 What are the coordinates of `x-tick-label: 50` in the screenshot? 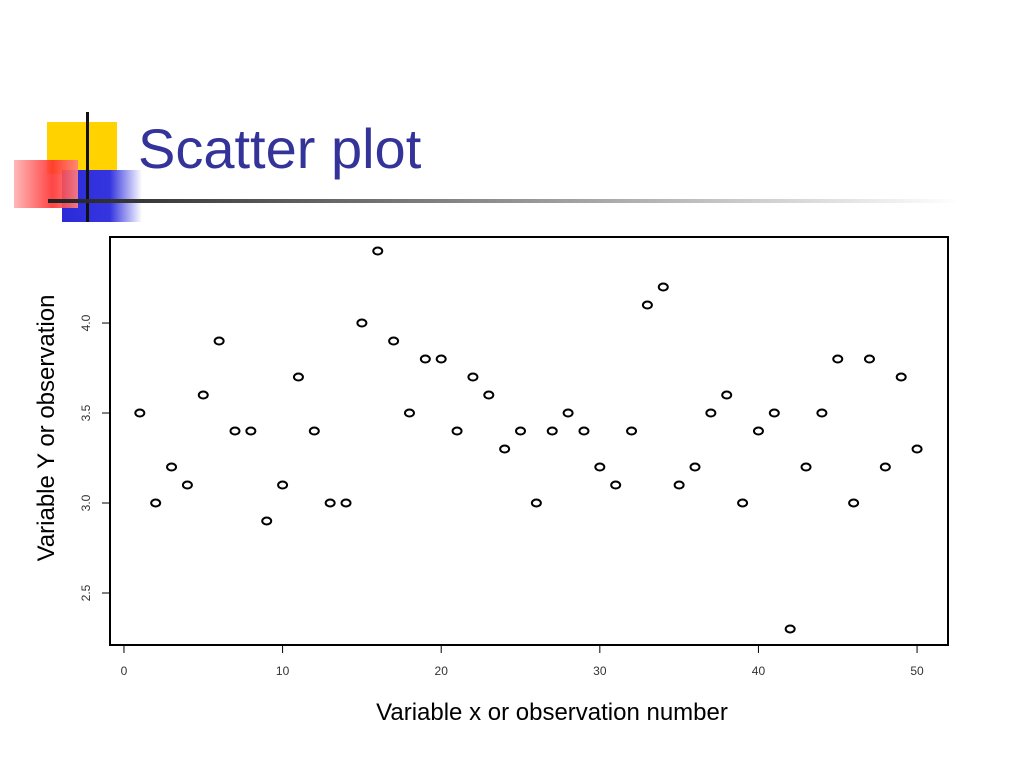 It's located at (917, 671).